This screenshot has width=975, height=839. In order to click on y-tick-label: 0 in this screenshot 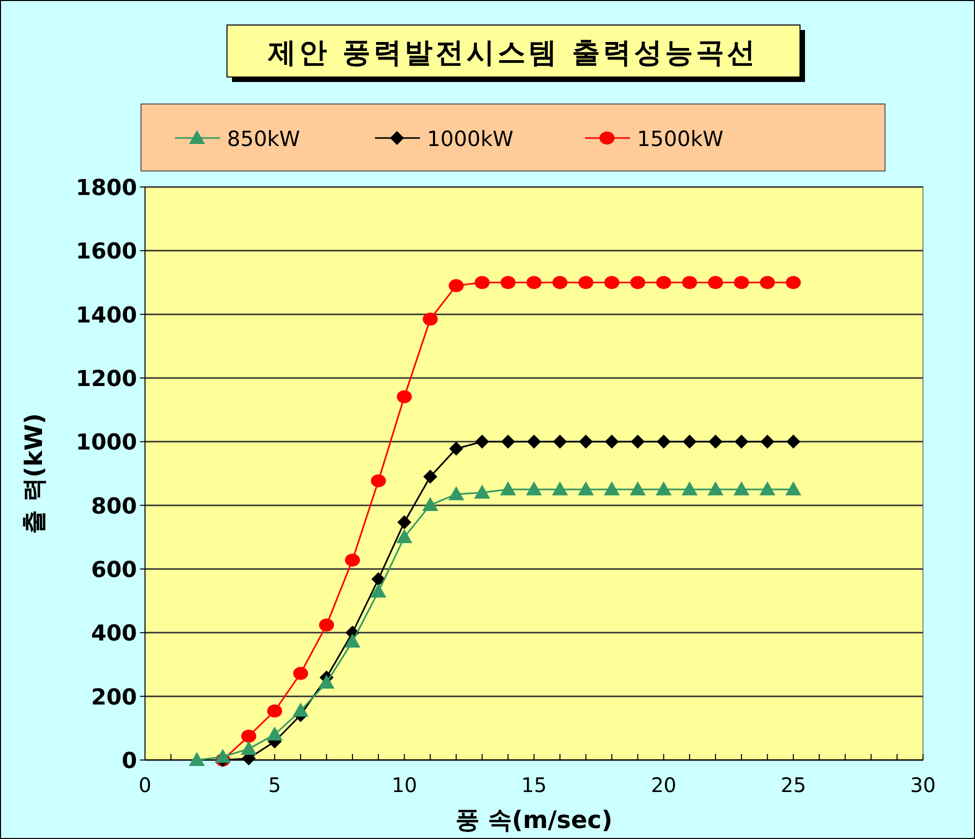, I will do `click(129, 761)`.